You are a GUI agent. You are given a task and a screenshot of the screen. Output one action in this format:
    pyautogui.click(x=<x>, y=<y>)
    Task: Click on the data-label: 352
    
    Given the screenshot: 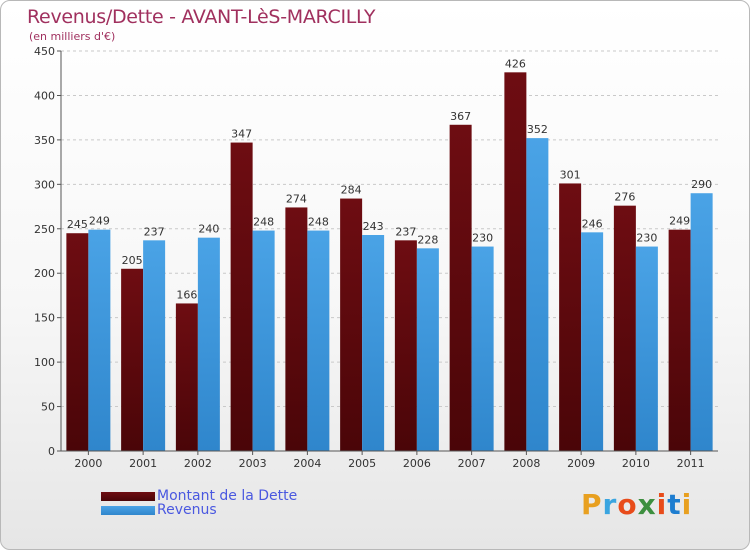 What is the action you would take?
    pyautogui.click(x=537, y=129)
    